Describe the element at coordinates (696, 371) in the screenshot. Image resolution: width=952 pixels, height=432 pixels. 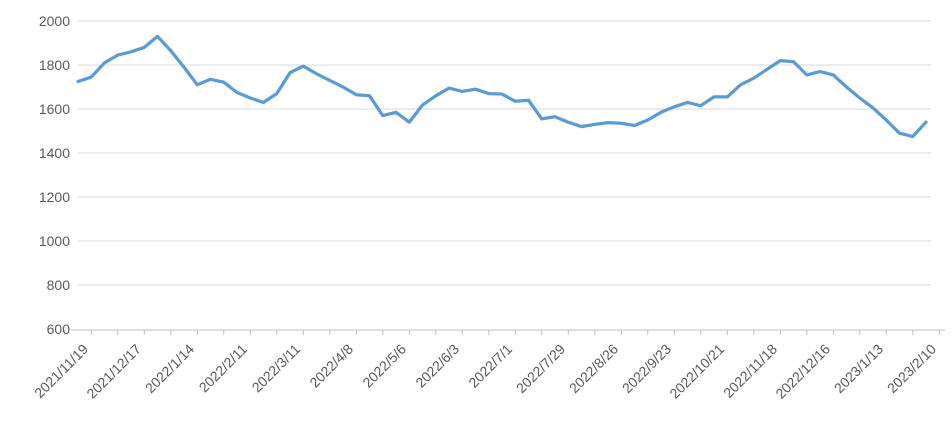
I see `x-axis-tick-label: 2022/10/21` at that location.